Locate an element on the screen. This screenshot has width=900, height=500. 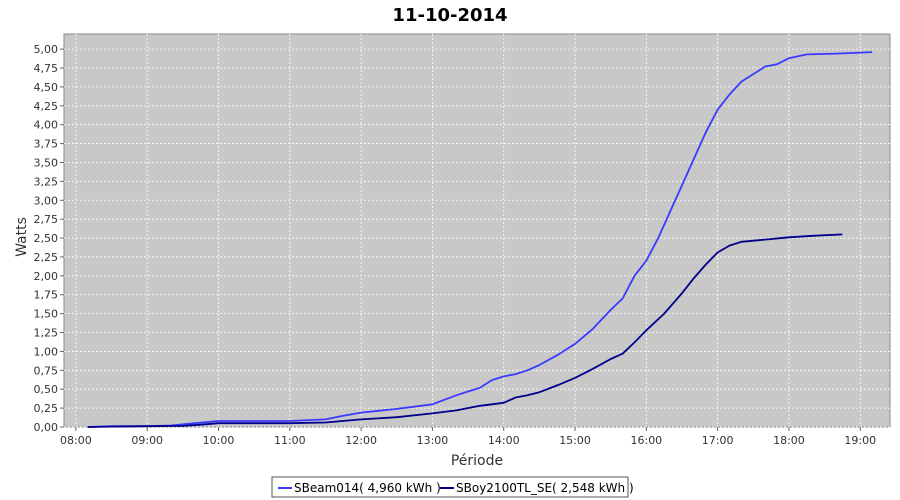
y-tick-label: 2,50 is located at coordinates (46, 238).